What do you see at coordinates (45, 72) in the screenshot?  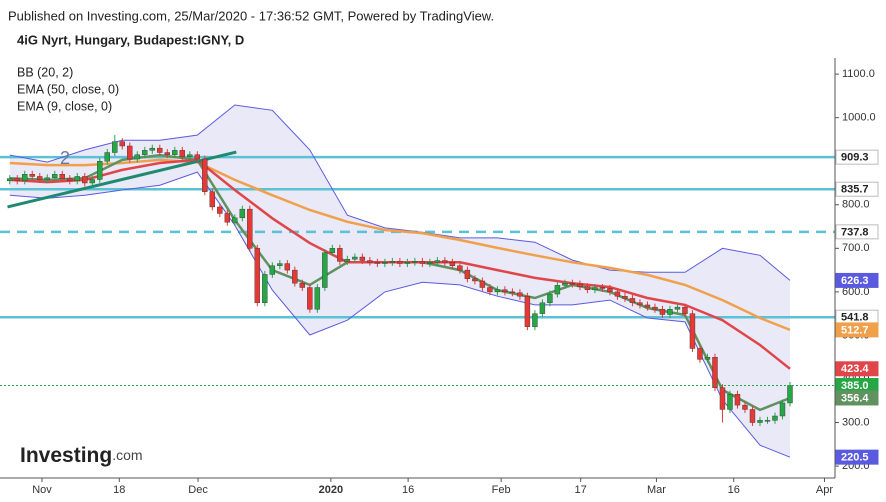 I see `legend-entry: BB (20, 2)` at bounding box center [45, 72].